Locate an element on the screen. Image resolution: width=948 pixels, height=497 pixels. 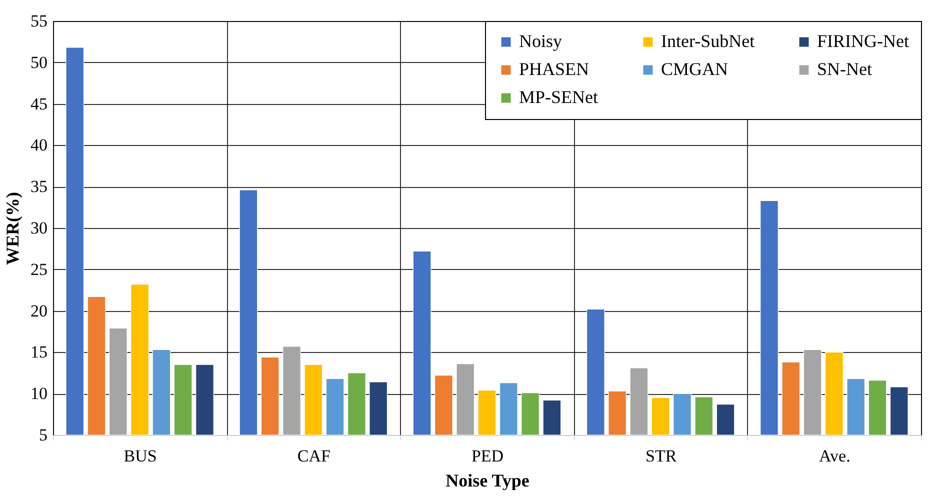
legend-label: PHASEN is located at coordinates (554, 69).